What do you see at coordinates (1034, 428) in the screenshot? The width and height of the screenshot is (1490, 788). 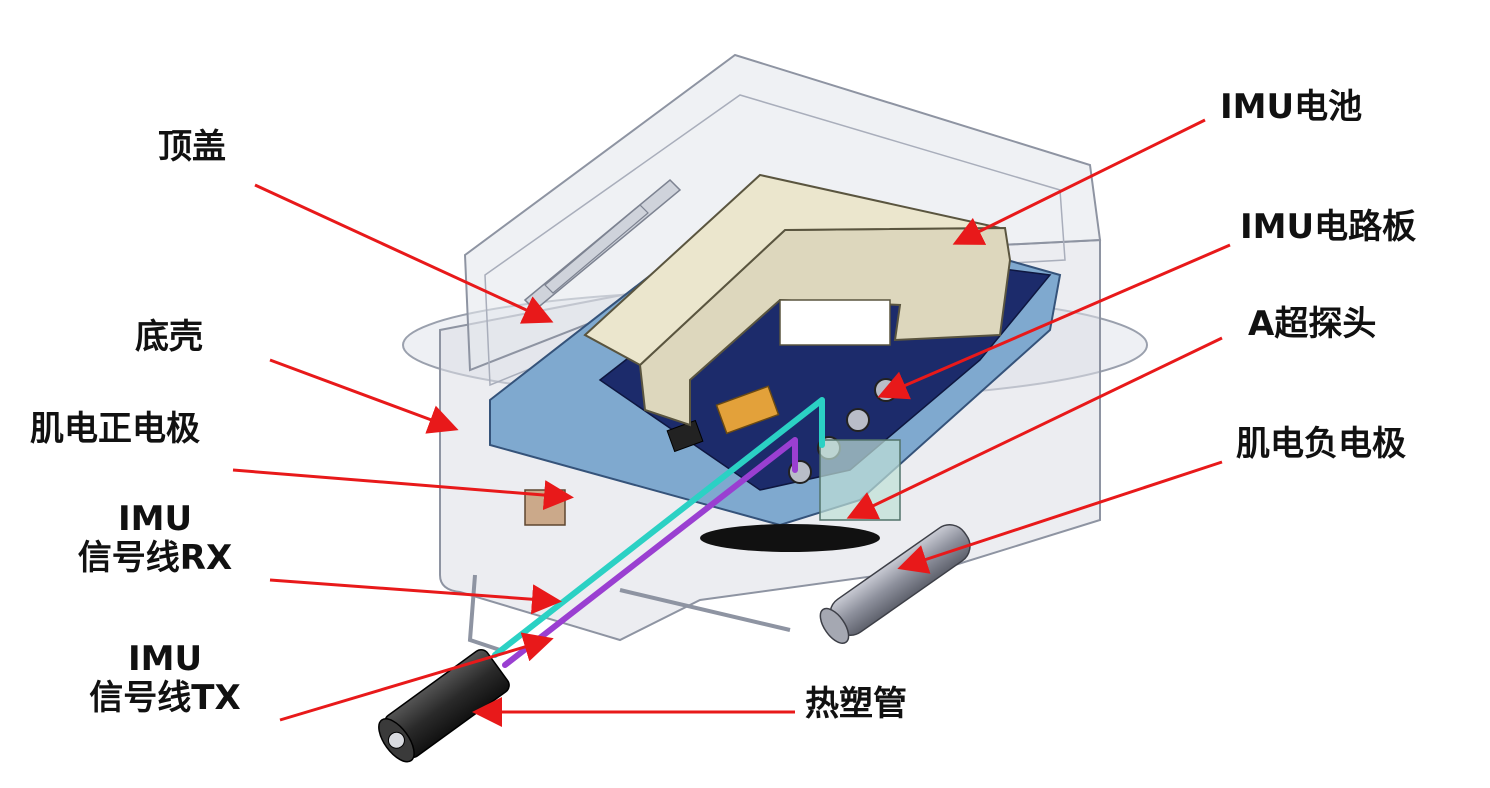 I see `arrow-ultrasound-probe` at bounding box center [1034, 428].